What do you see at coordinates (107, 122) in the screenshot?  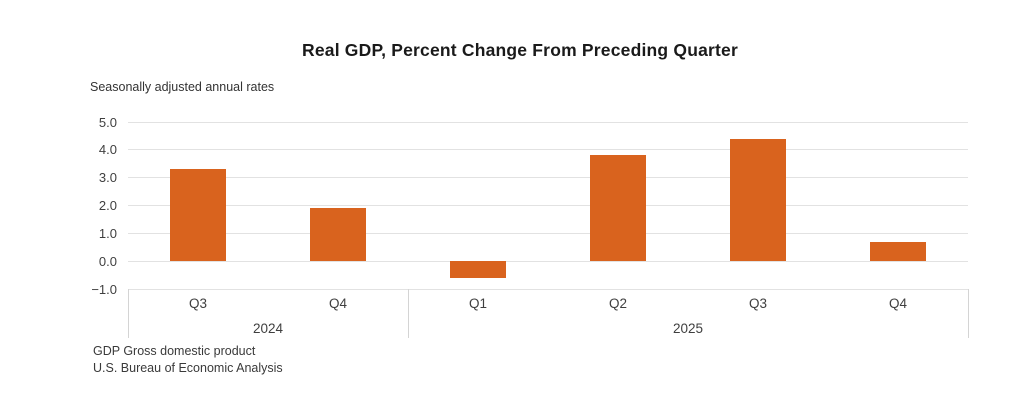 I see `y-tick-label: 5.0` at bounding box center [107, 122].